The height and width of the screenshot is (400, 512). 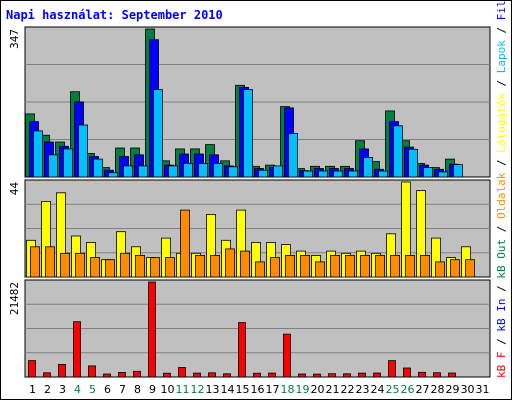 I want to click on x-tick-label-7: 7, so click(x=122, y=389).